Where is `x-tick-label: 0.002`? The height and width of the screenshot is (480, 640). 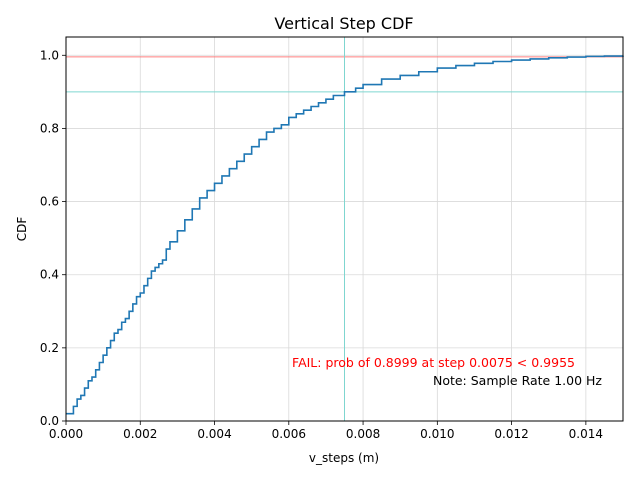
x-tick-label: 0.002 is located at coordinates (140, 434).